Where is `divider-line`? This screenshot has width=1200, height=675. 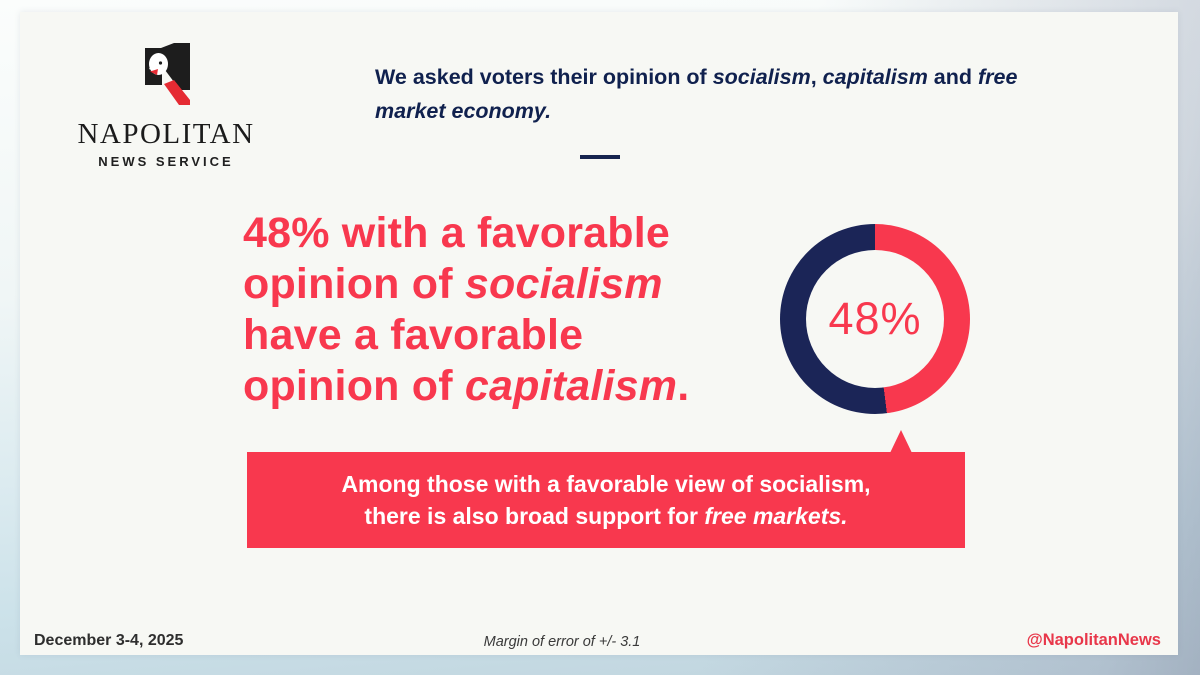 divider-line is located at coordinates (600, 157).